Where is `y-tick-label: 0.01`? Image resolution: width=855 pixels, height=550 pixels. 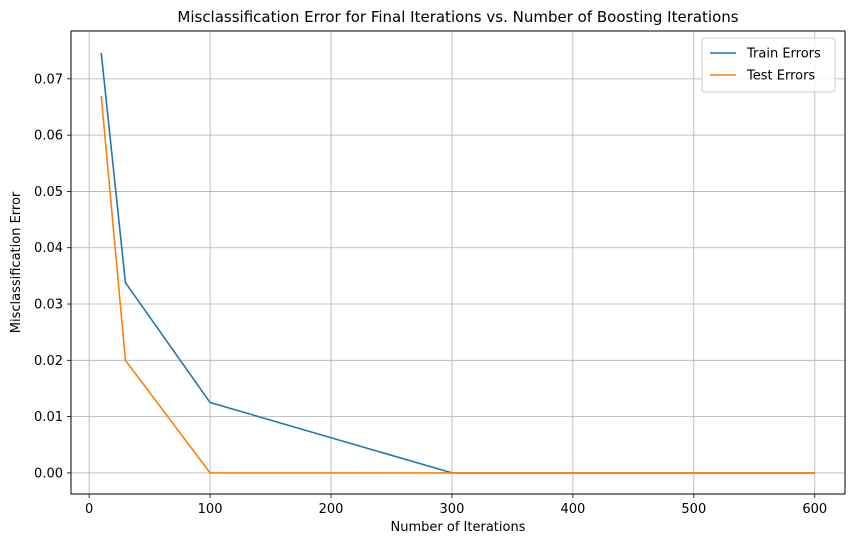 y-tick-label: 0.01 is located at coordinates (48, 417).